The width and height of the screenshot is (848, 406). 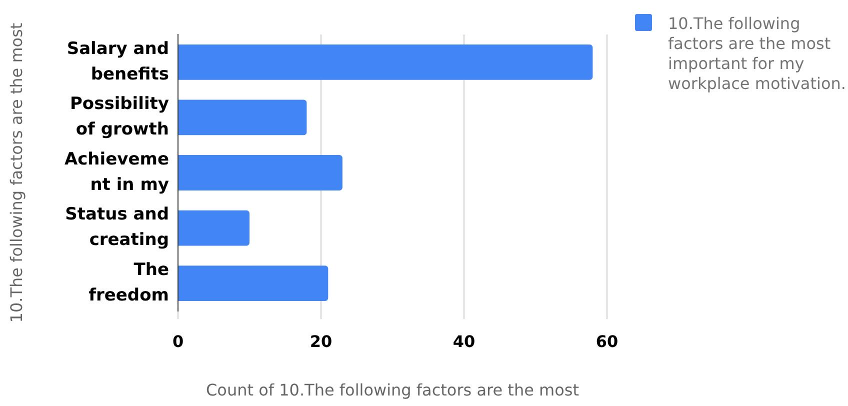 What do you see at coordinates (321, 341) in the screenshot?
I see `x-tick-label: 20` at bounding box center [321, 341].